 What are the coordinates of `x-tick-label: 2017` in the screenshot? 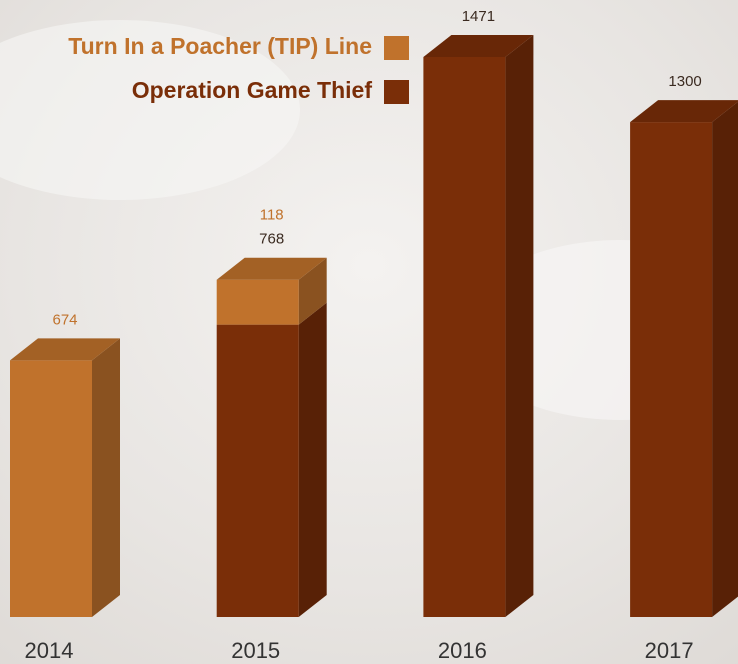 It's located at (669, 650).